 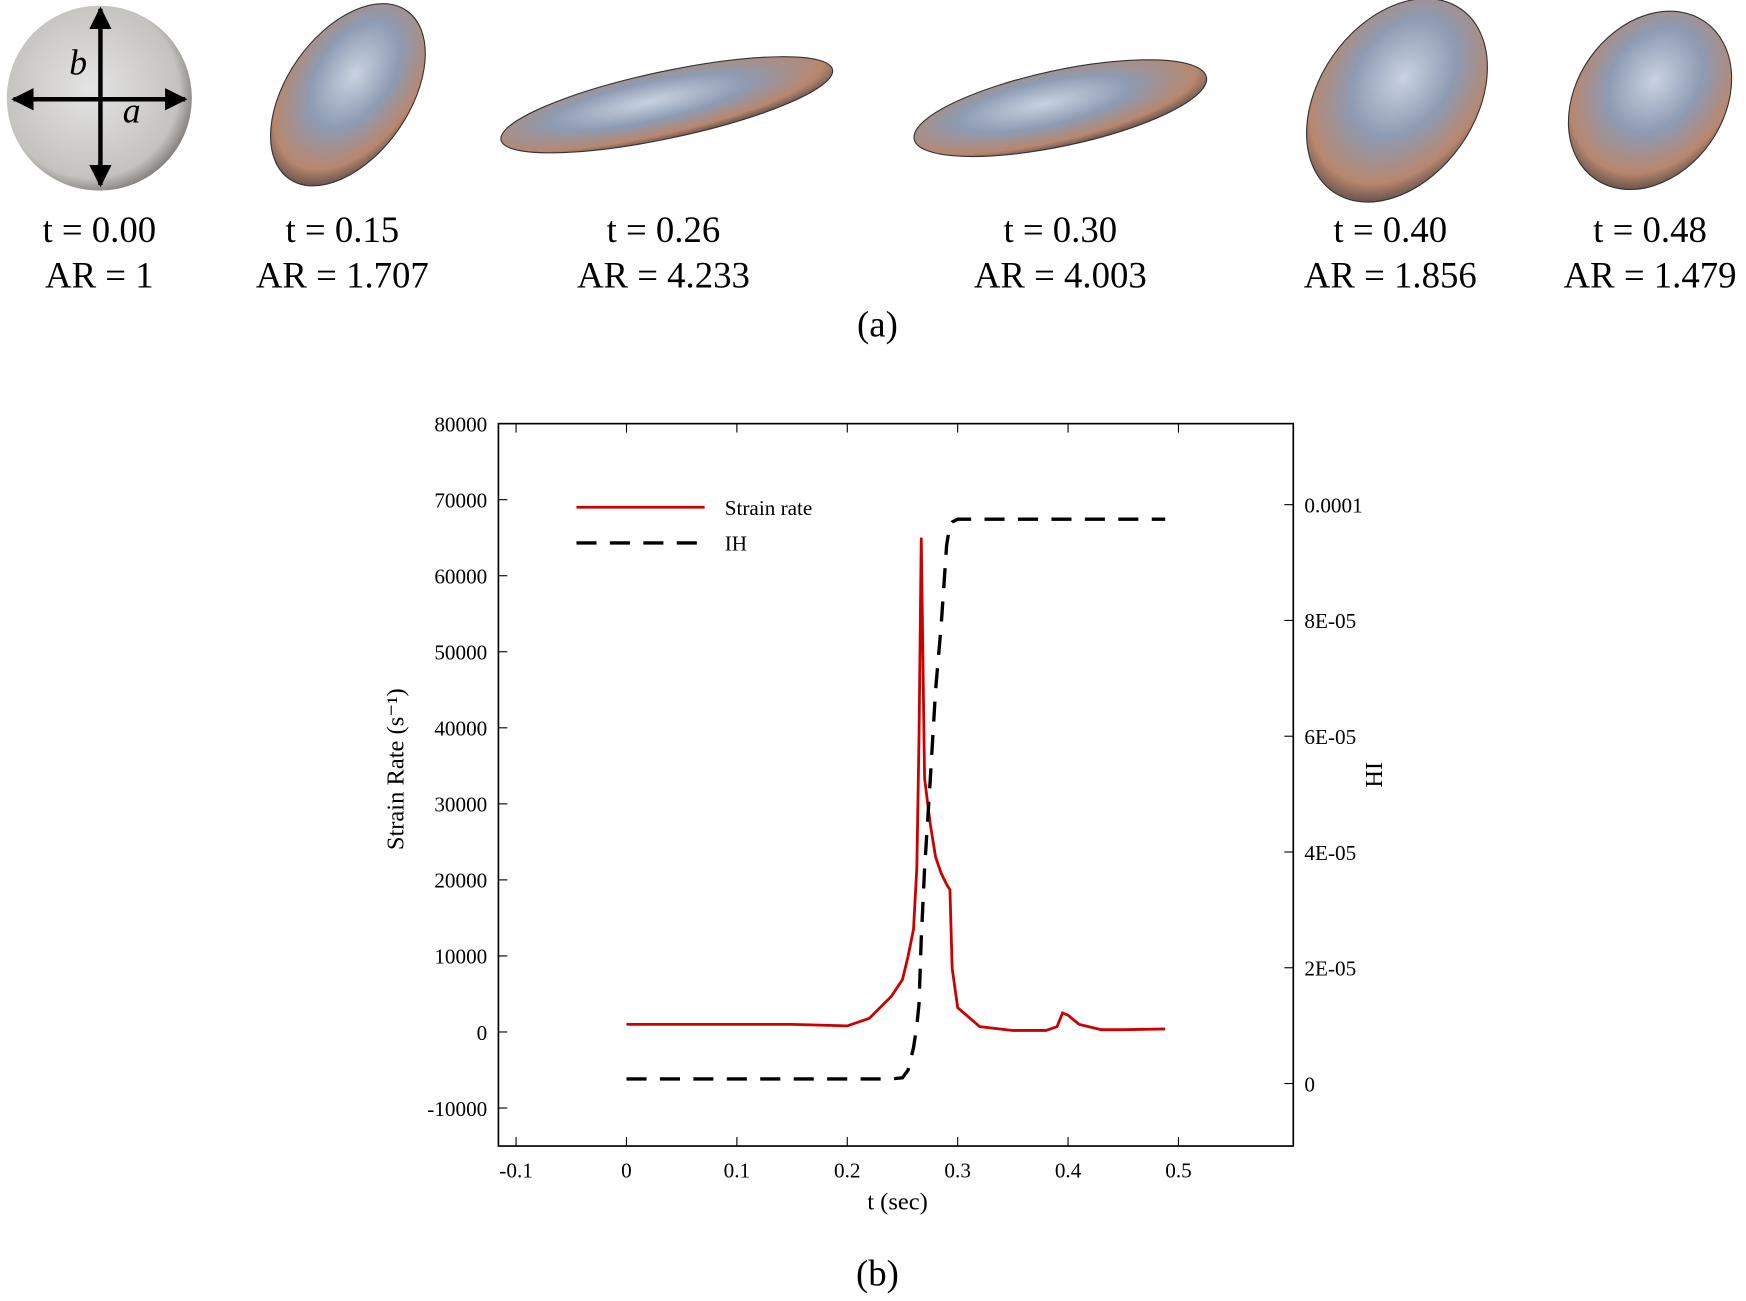 I want to click on y-tick-label: 10000, so click(x=460, y=957).